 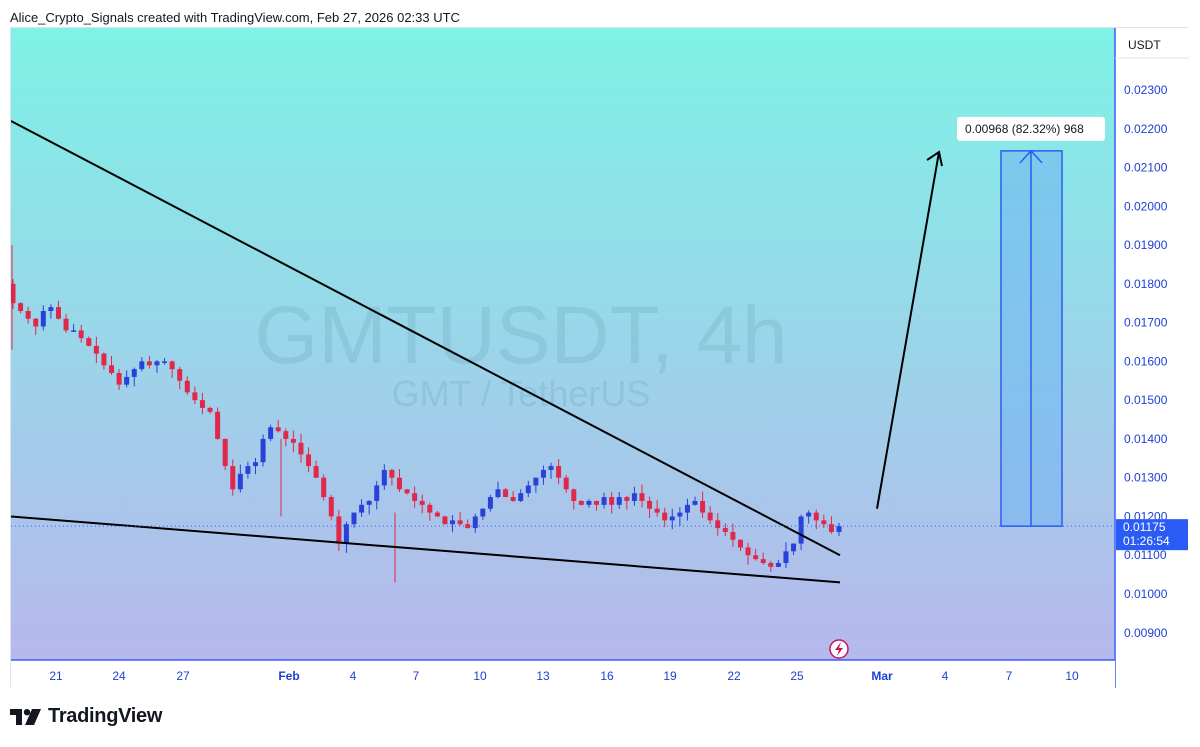 I want to click on time-tick-label: Mar, so click(x=882, y=676).